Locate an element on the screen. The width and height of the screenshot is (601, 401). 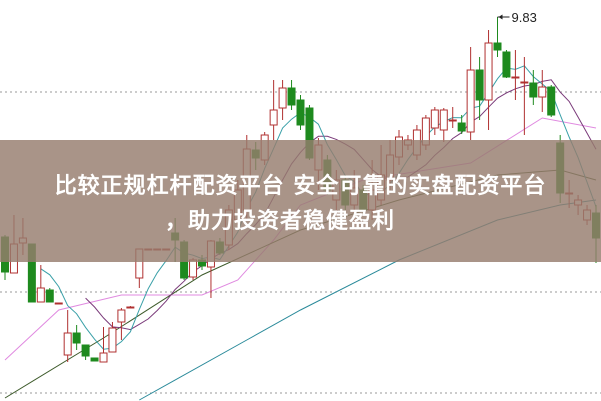
banner-line-1: 比较正规杠杆配资平台 安全可靠的实盘配资平台 is located at coordinates (300, 186).